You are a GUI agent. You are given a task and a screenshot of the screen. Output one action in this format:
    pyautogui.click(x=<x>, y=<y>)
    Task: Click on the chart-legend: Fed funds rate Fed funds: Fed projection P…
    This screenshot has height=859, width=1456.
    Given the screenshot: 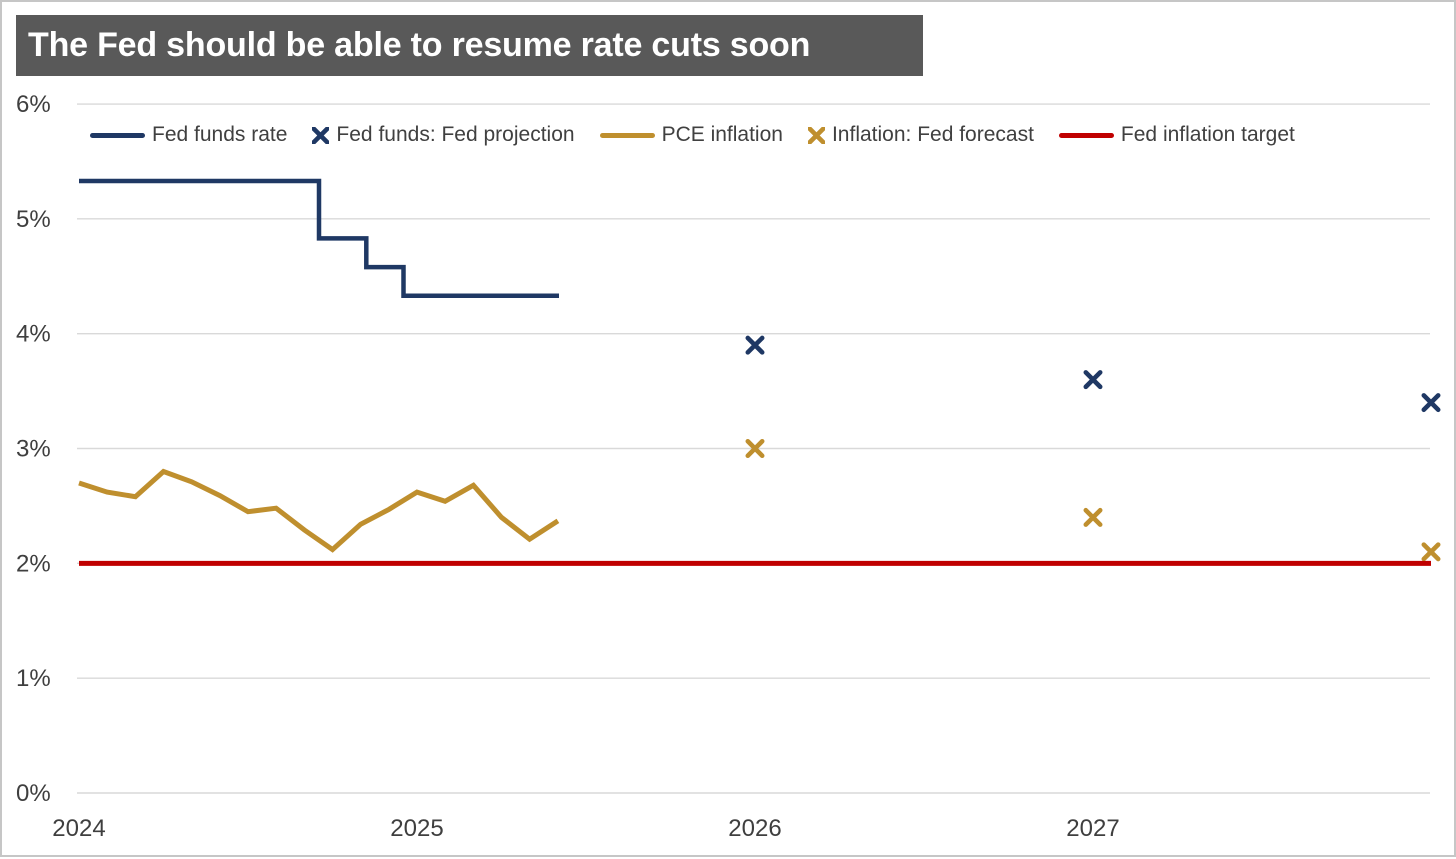 What is the action you would take?
    pyautogui.click(x=692, y=135)
    